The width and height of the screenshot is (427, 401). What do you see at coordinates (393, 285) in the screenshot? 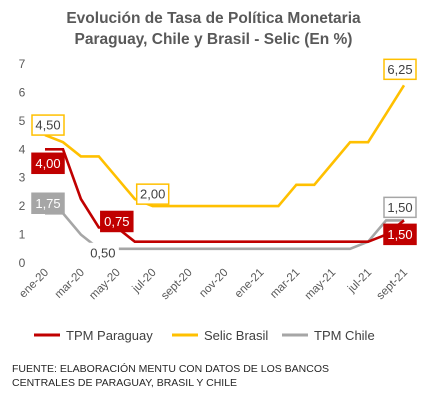
I see `x-tick-label: sept-21` at bounding box center [393, 285].